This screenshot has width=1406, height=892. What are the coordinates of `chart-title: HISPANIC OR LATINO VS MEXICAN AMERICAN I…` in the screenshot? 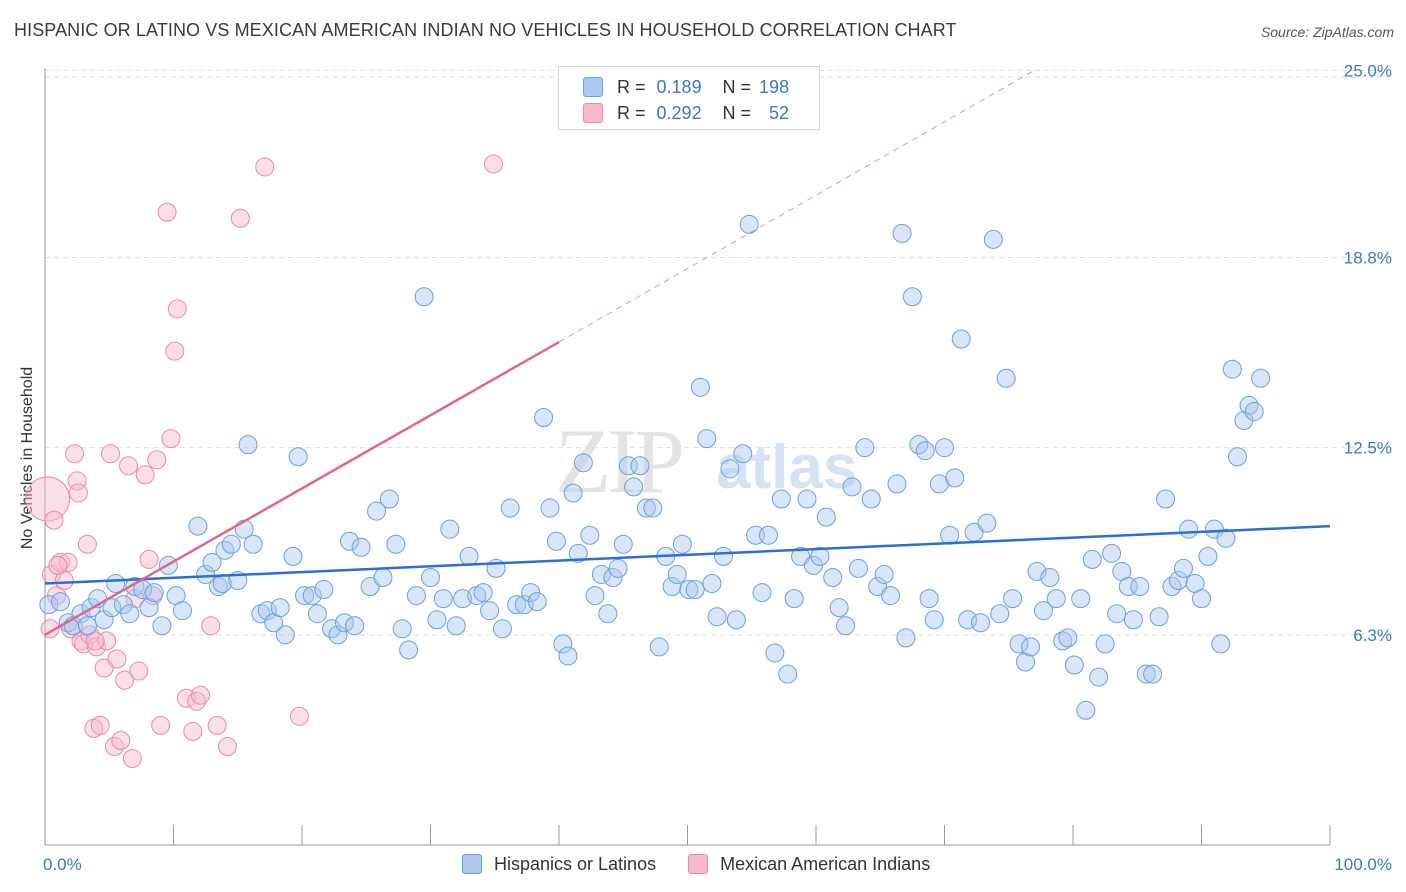 It's located at (485, 30).